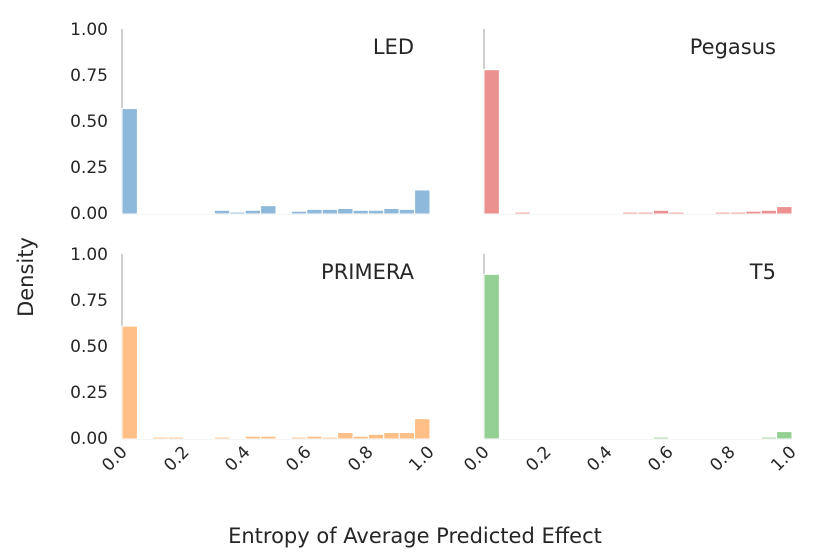 The width and height of the screenshot is (830, 554). I want to click on xtick-right-3: 0.6, so click(660, 458).